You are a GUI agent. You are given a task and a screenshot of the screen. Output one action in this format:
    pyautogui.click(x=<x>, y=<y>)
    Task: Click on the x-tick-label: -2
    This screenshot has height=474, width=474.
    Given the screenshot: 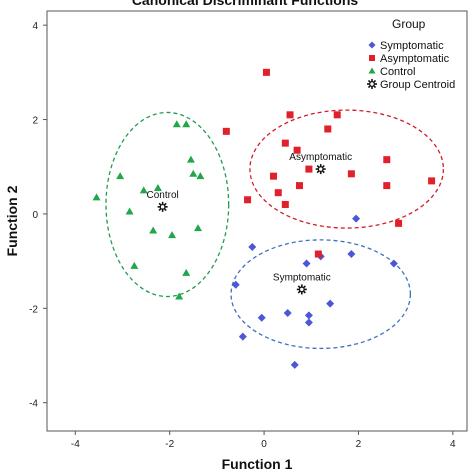 What is the action you would take?
    pyautogui.click(x=169, y=444)
    